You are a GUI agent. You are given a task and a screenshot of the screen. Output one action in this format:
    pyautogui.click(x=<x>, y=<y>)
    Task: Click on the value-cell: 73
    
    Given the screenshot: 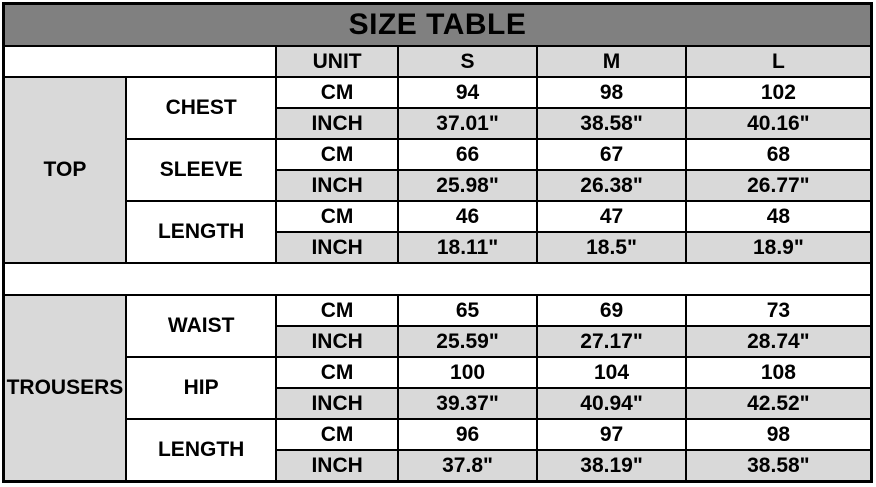 What is the action you would take?
    pyautogui.click(x=778, y=310)
    